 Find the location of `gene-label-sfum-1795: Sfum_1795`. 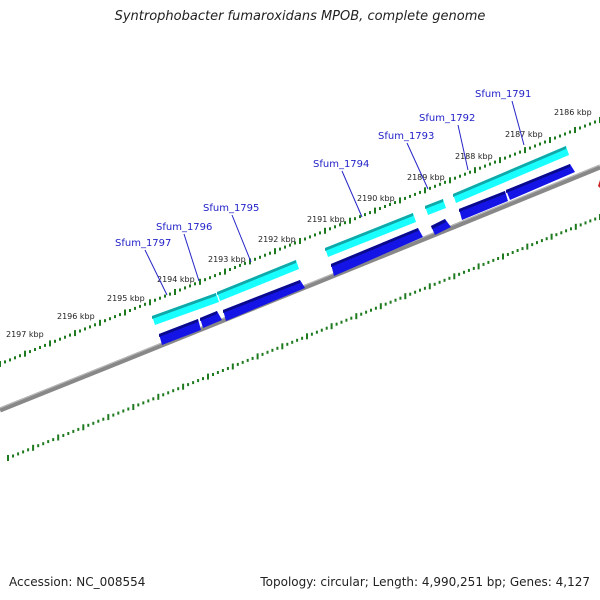

gene-label-sfum-1795: Sfum_1795 is located at coordinates (231, 208).